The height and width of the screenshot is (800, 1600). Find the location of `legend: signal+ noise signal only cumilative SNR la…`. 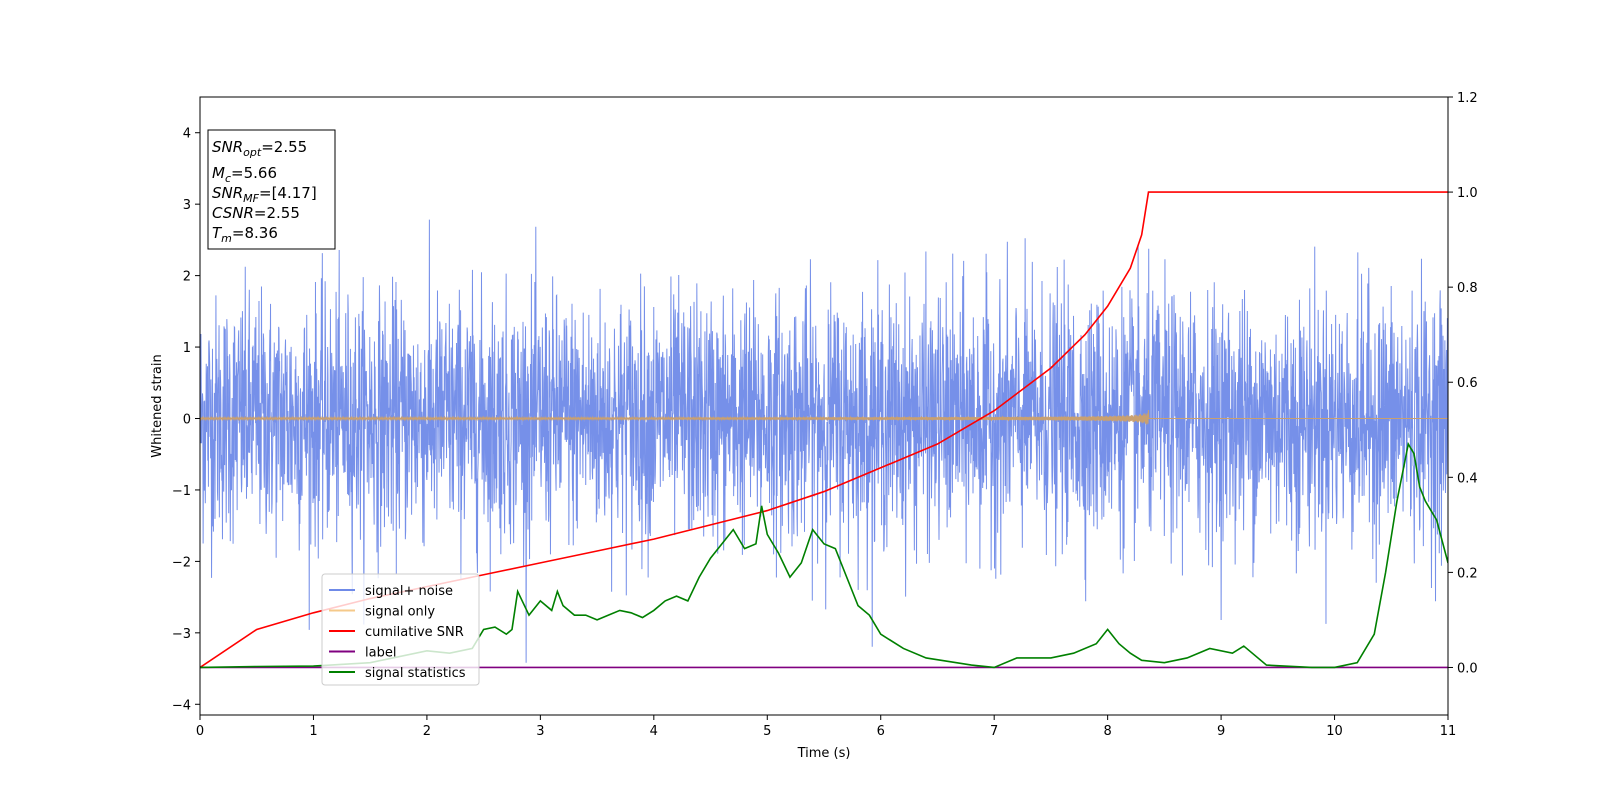

legend: signal+ noise signal only cumilative SNR la… is located at coordinates (400, 629).